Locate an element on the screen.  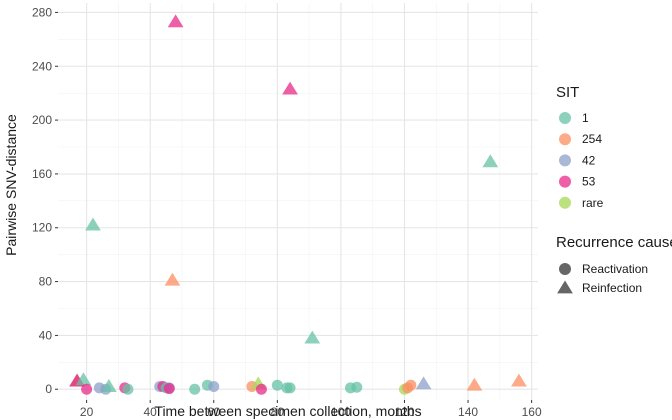
x-axis: 20 40 60 80 100 120 140 160 is located at coordinates (311, 409).